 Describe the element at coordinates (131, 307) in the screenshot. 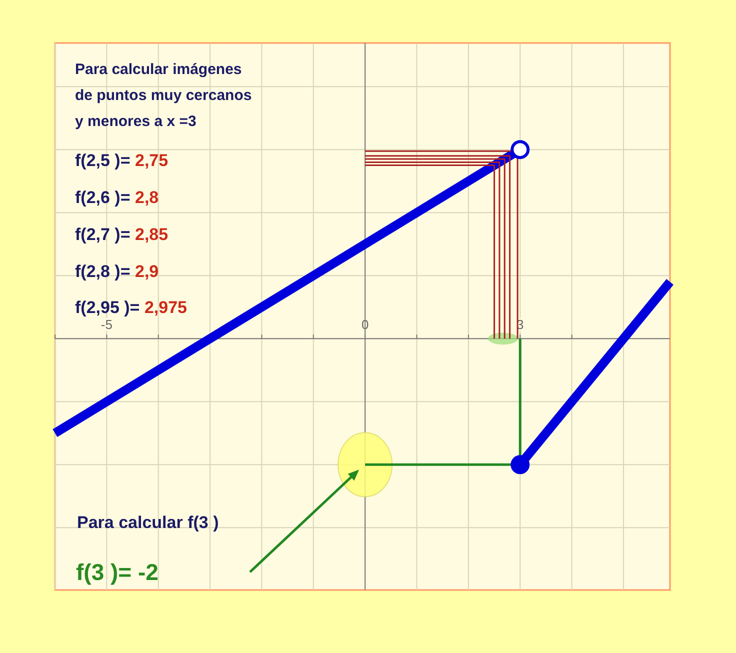

I see `annotation: f(2,95 )= 2,975` at that location.